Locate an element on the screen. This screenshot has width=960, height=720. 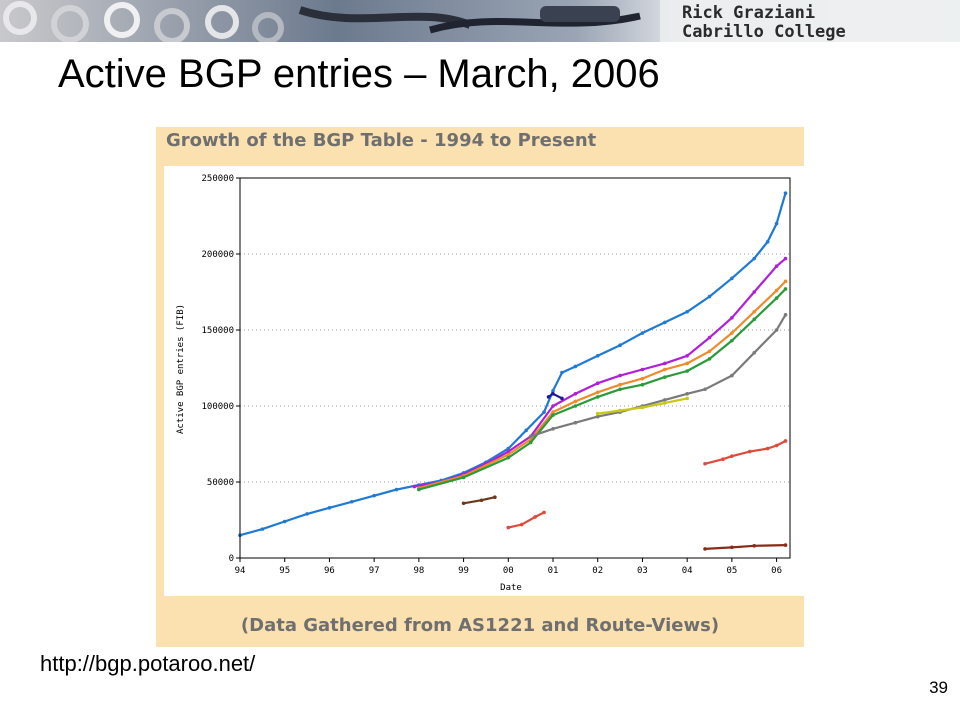
cable-connectors-photo is located at coordinates (322, 21).